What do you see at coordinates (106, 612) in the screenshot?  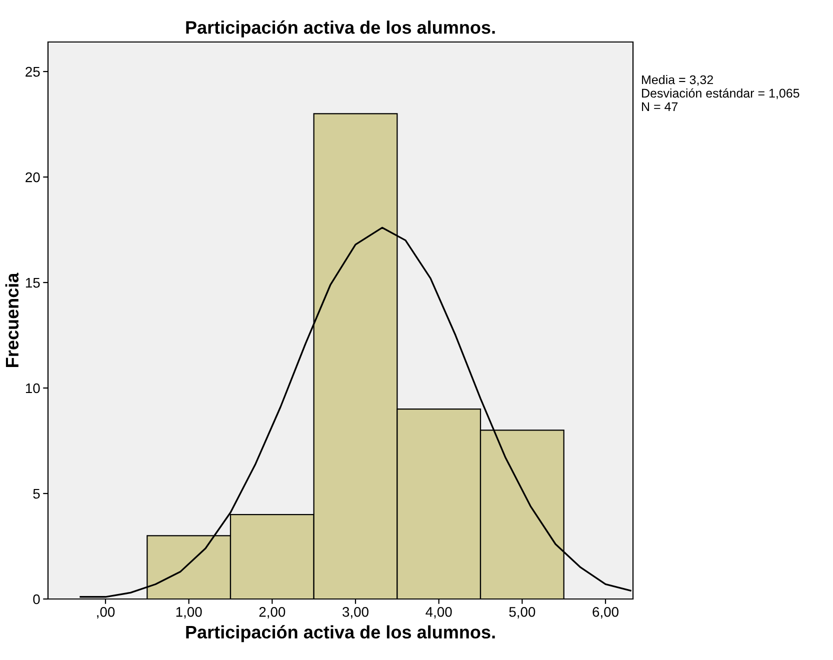 I see `x-tick-label: ,00` at bounding box center [106, 612].